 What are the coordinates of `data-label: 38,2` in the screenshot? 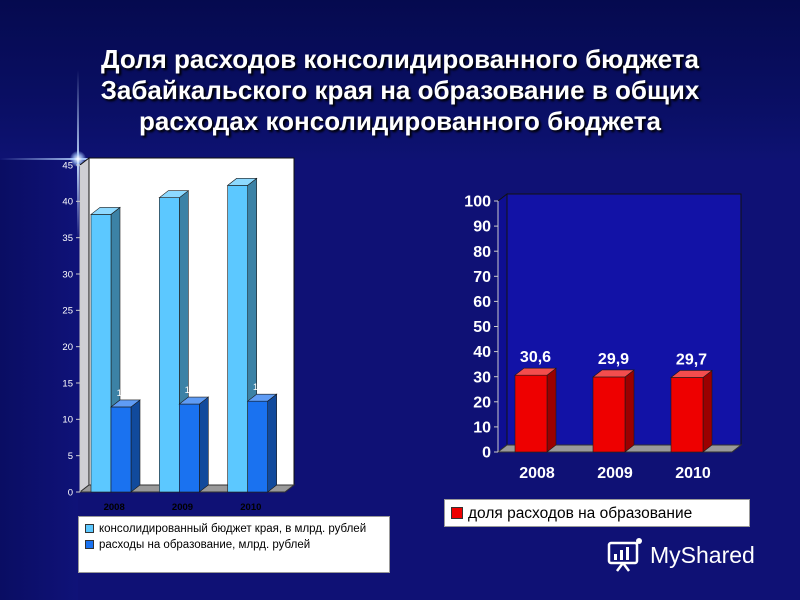 It's located at (105, 200).